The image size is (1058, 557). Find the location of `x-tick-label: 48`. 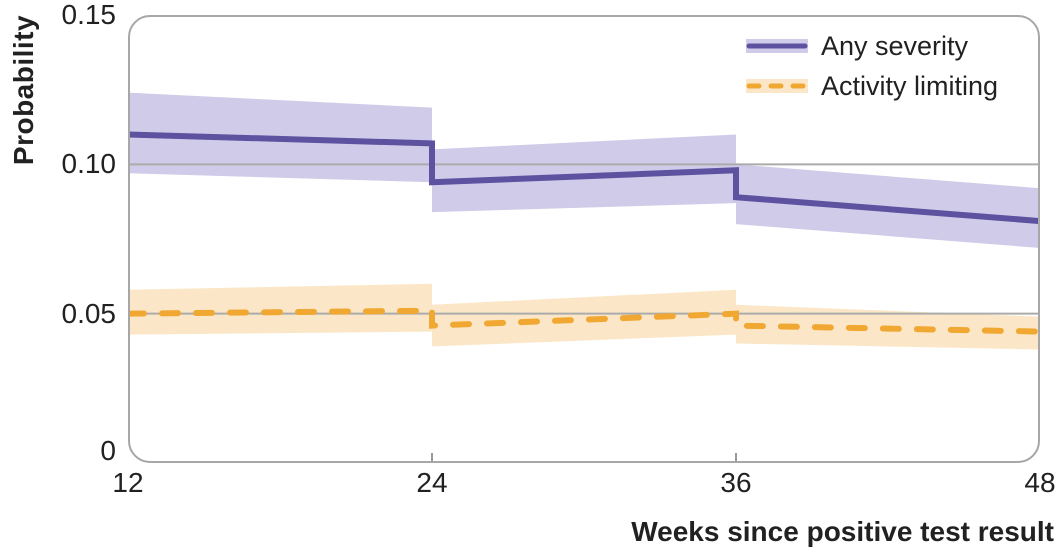

x-tick-label: 48 is located at coordinates (1040, 482).